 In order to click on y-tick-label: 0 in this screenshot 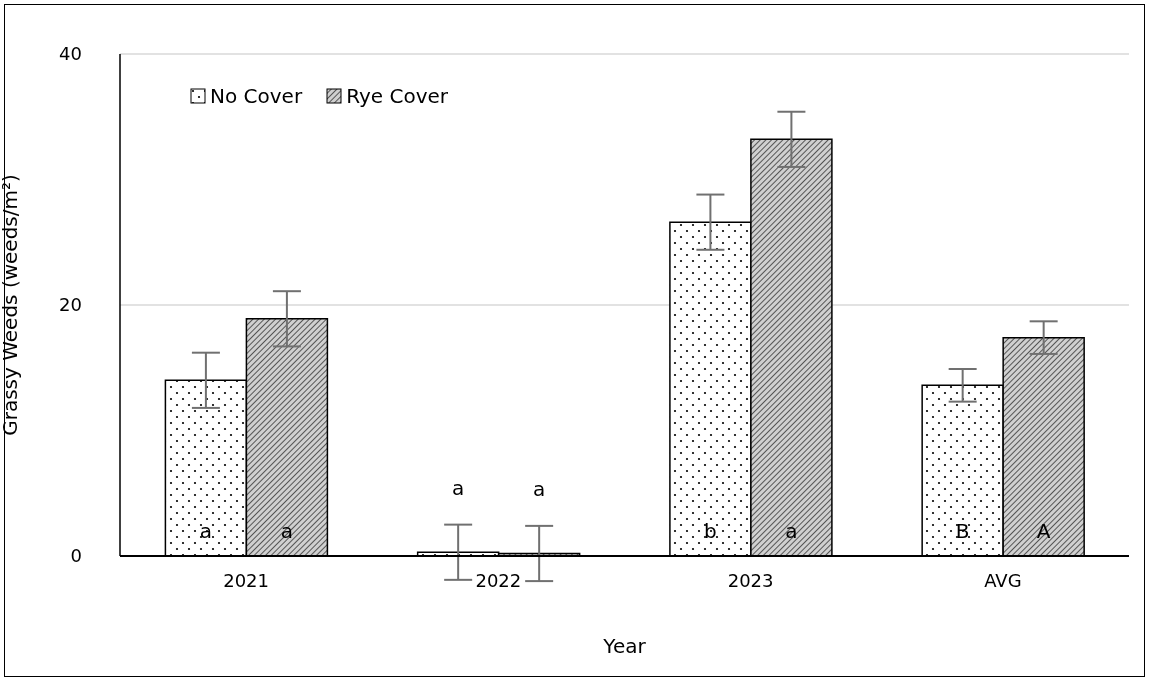, I will do `click(76, 556)`.